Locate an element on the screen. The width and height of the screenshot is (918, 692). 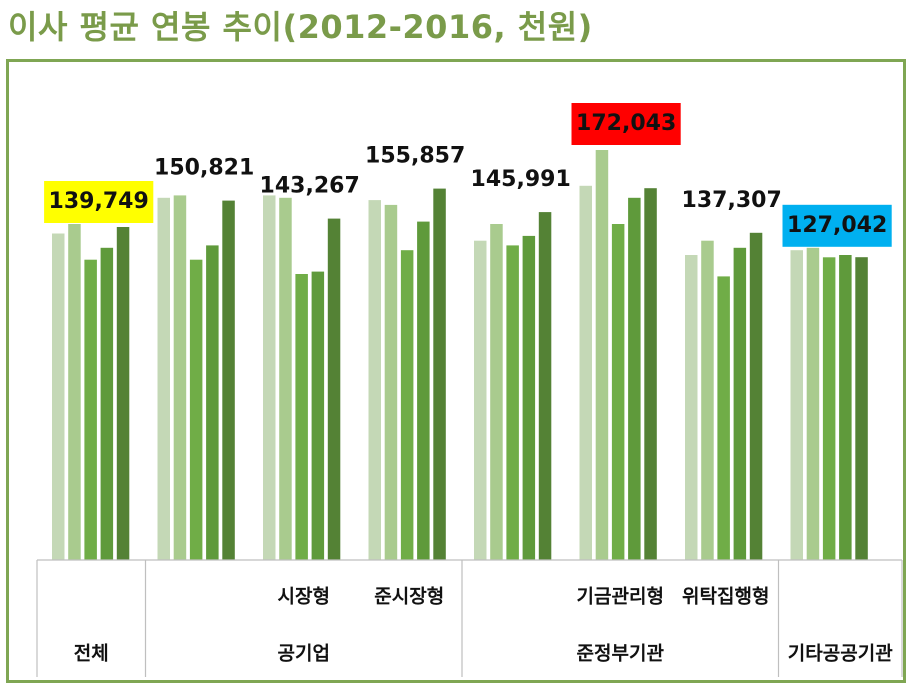
data-label-시장형: 143,267 is located at coordinates (310, 186).